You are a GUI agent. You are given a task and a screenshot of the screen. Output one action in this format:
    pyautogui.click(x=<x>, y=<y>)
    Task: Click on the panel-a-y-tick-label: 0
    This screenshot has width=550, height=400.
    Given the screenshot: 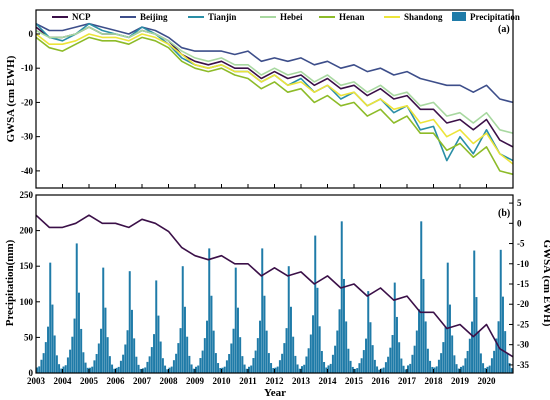 What is the action you would take?
    pyautogui.click(x=31, y=34)
    